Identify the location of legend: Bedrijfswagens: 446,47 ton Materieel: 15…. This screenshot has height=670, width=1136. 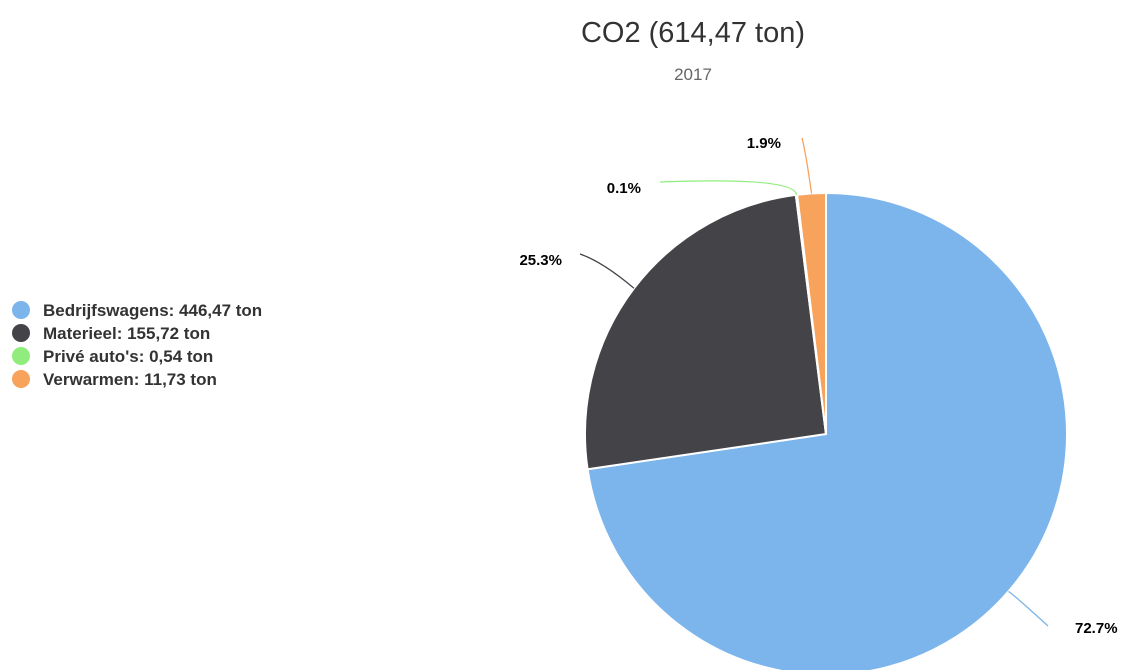
(137, 345).